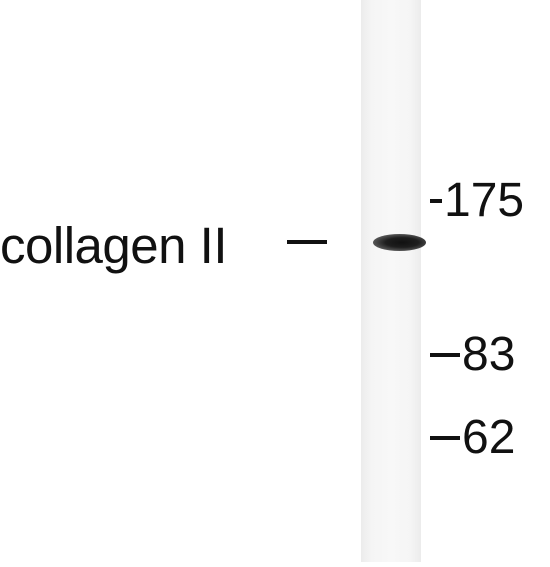 The image size is (550, 567). I want to click on marker-62: 62, so click(472, 438).